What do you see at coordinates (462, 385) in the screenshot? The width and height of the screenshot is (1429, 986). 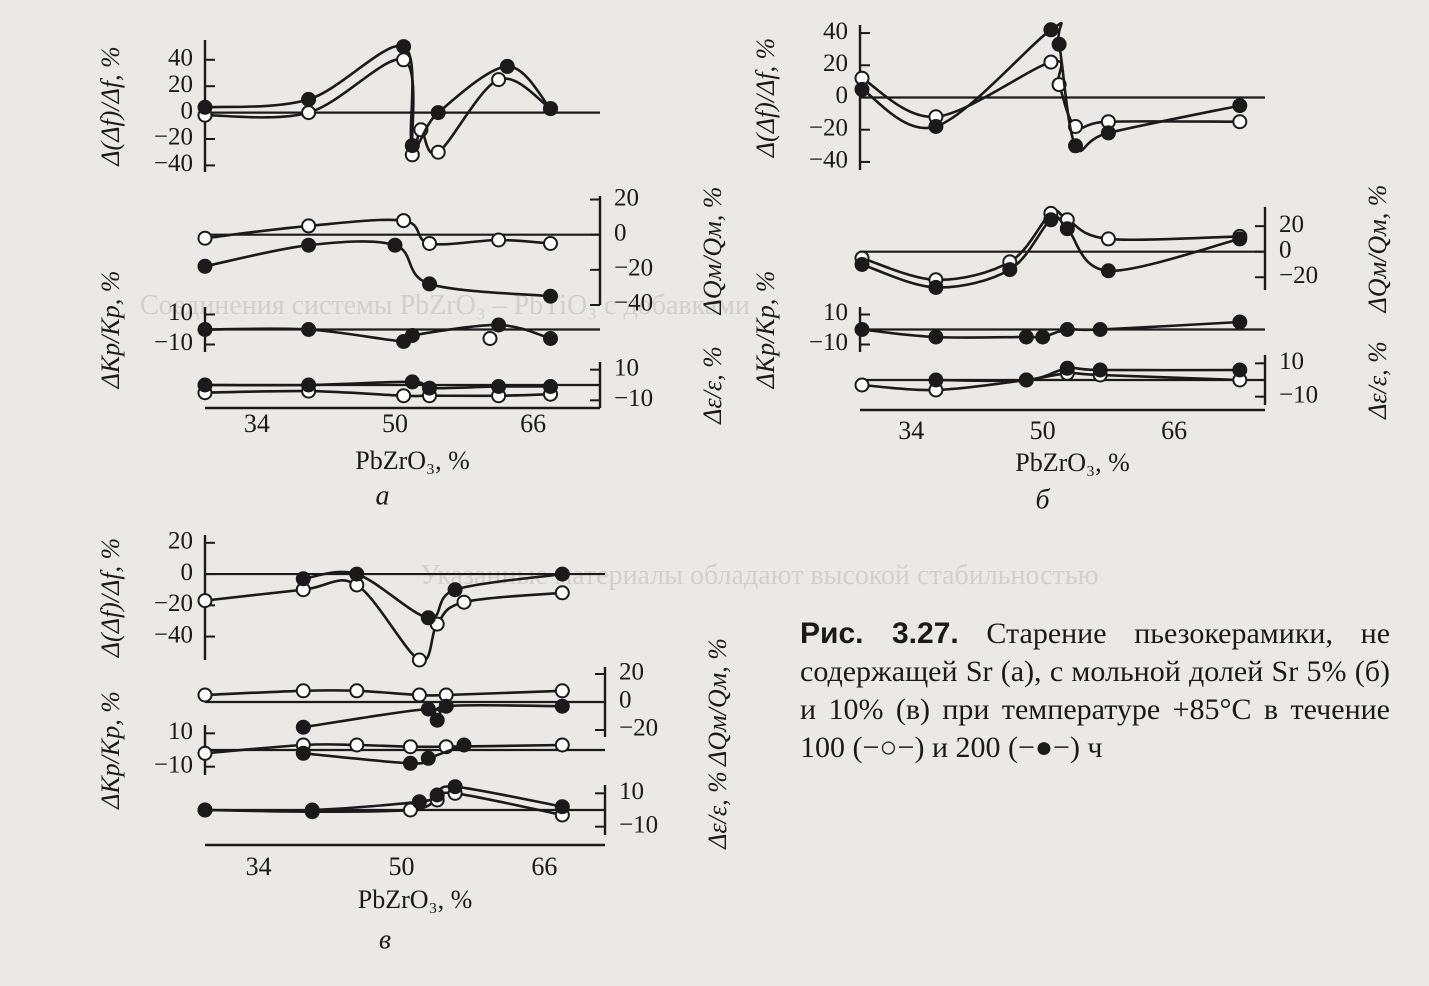 I see `subpanel-eps: 10 −10 Δε/ε, %` at bounding box center [462, 385].